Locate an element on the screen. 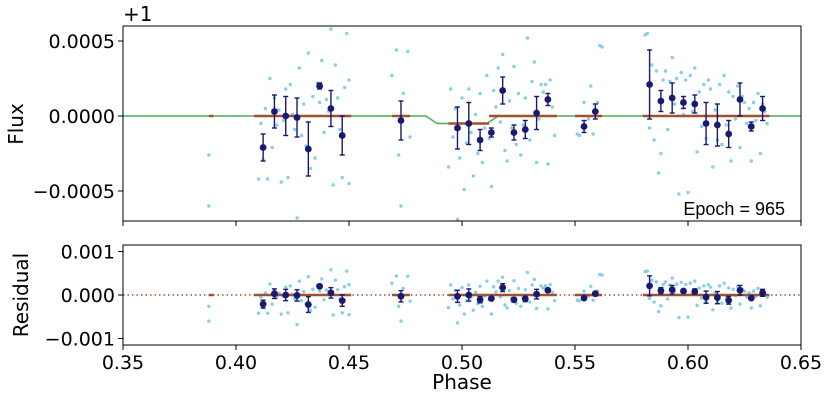 The height and width of the screenshot is (401, 831). phase-tick-label: 0.35 is located at coordinates (123, 363).